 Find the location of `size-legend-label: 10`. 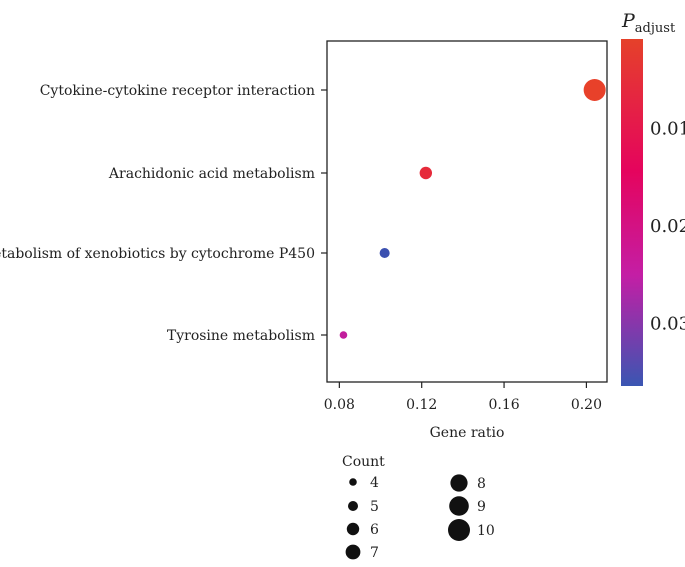

size-legend-label: 10 is located at coordinates (486, 531).